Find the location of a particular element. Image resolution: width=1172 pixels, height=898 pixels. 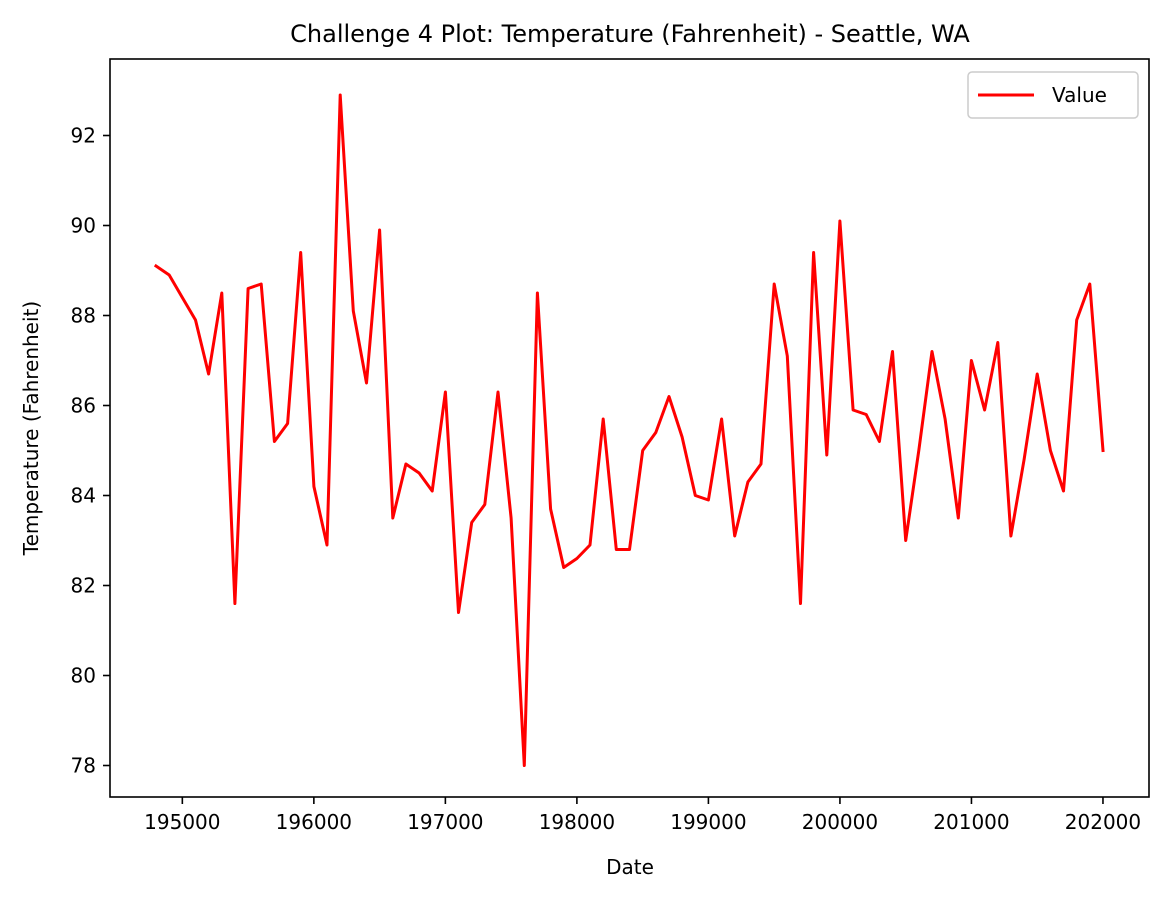

x-axis-label: Date is located at coordinates (630, 867).